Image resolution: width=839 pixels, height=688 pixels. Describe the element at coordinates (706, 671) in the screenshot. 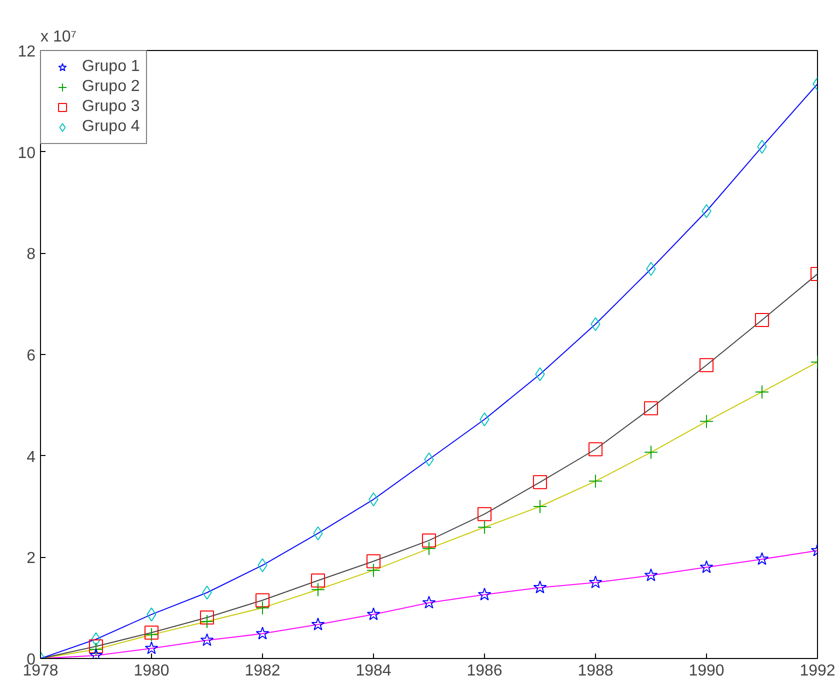

I see `x-tick-label: 1990` at that location.